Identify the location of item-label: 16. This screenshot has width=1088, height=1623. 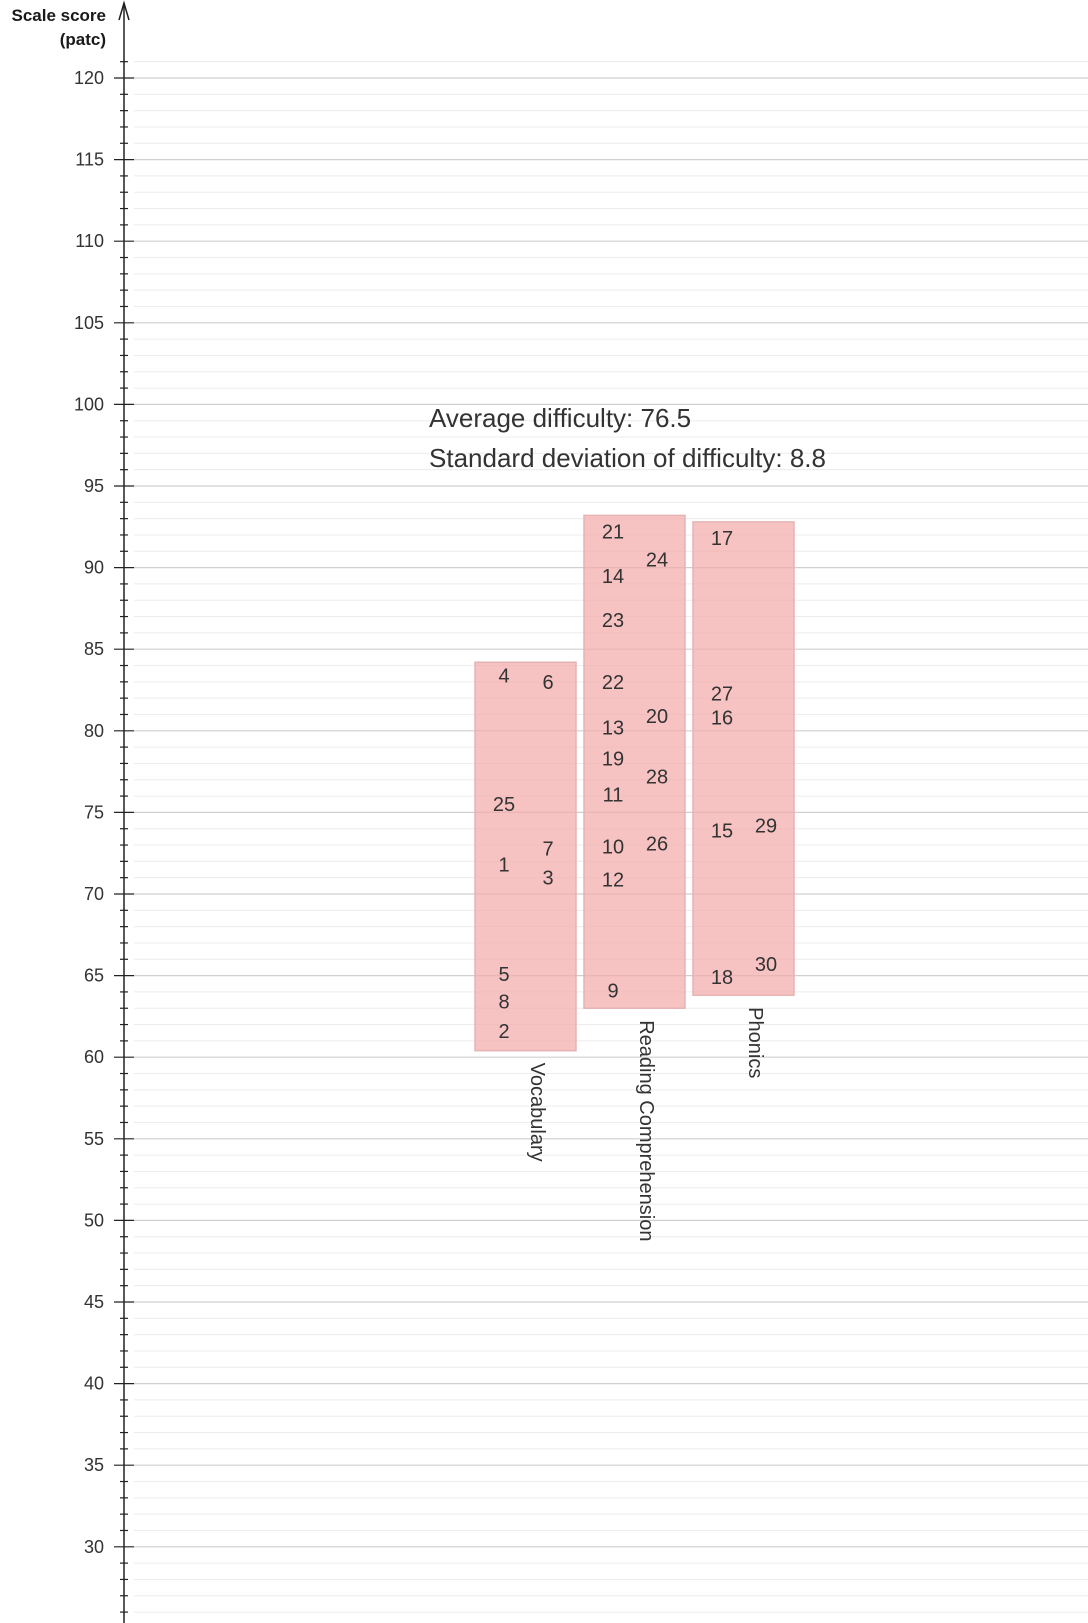
(722, 719).